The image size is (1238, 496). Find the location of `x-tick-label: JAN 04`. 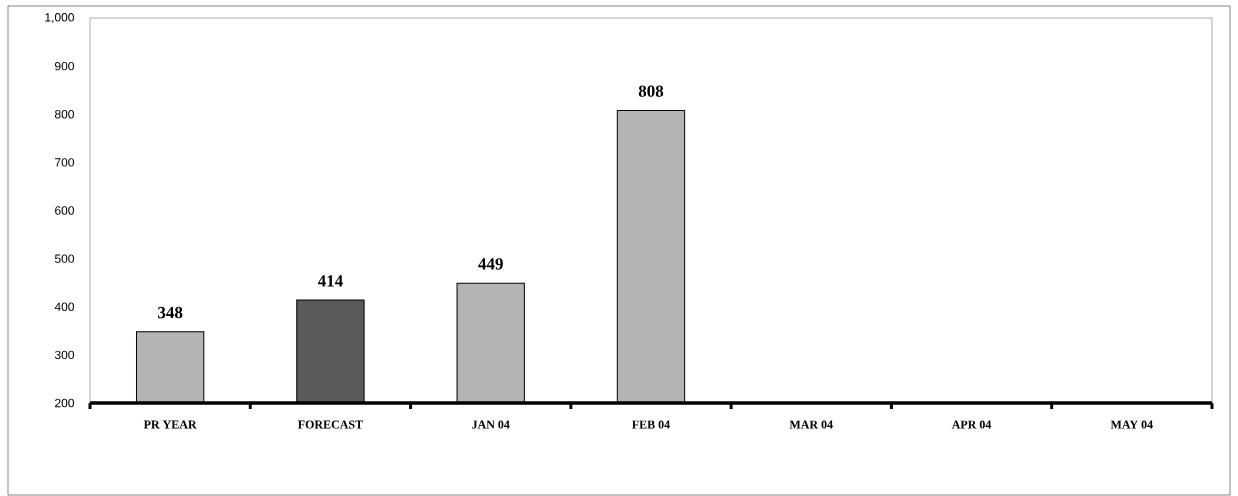

x-tick-label: JAN 04 is located at coordinates (491, 424).